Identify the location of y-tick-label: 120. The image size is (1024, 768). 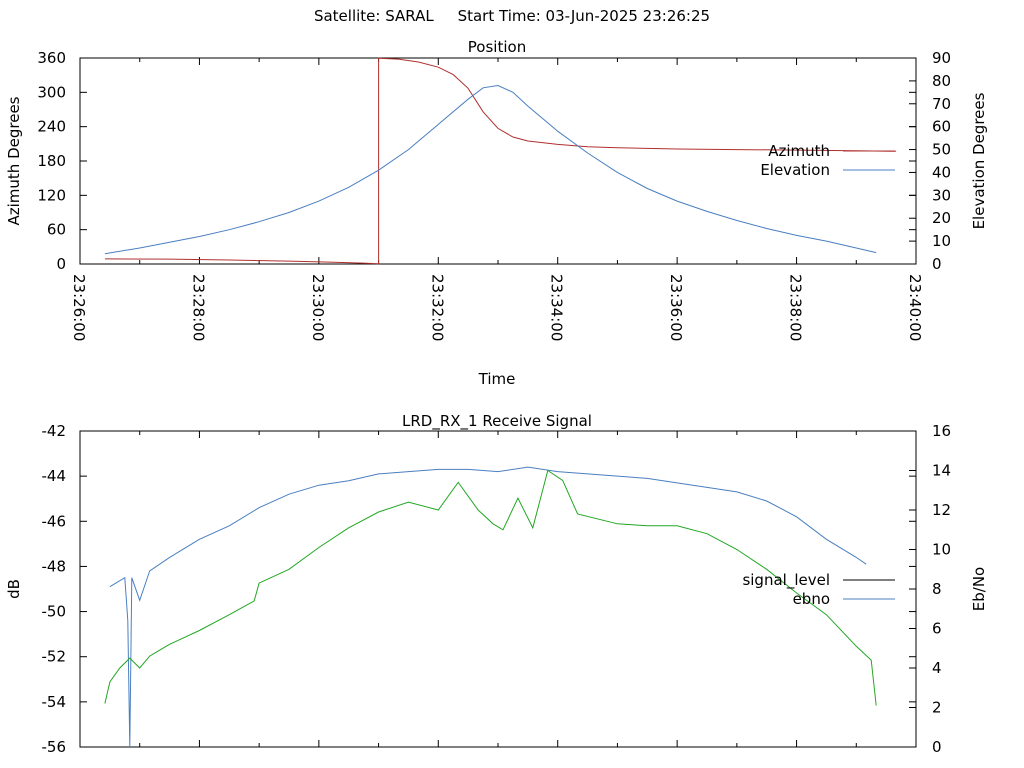
(51, 195).